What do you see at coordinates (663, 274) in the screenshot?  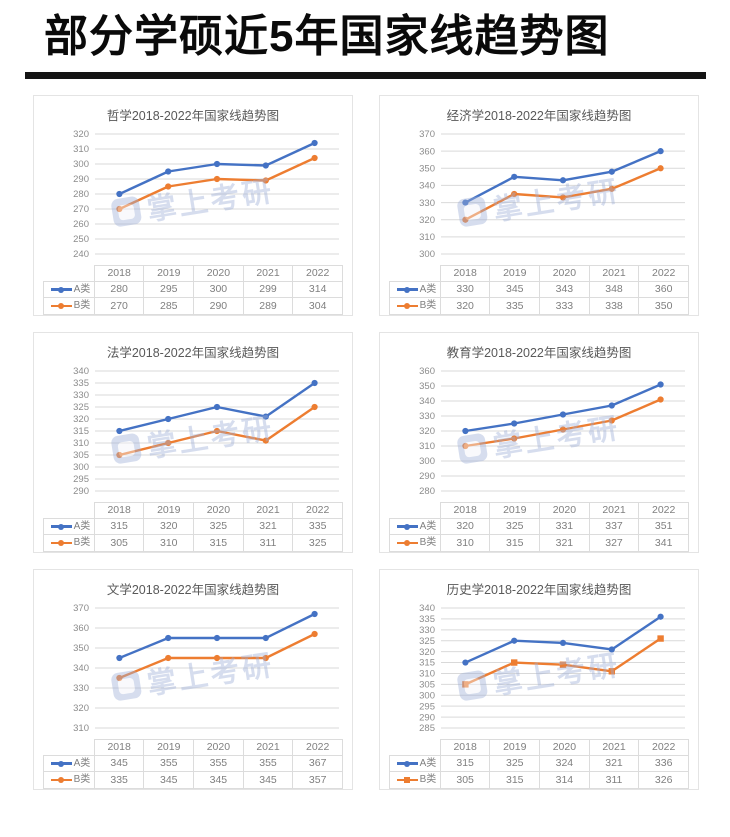 I see `year-header-cell: 2022` at bounding box center [663, 274].